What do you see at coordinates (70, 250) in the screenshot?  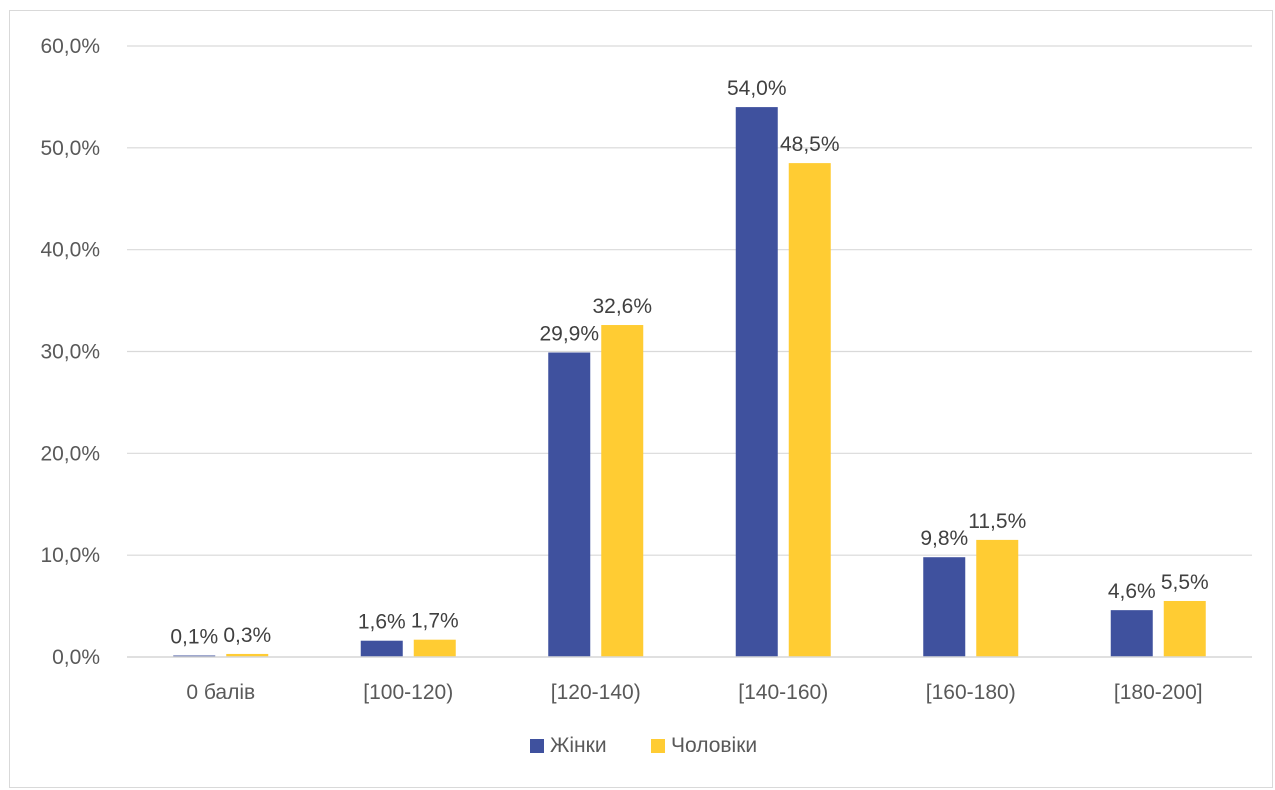 I see `y-tick-label: 40,0%` at bounding box center [70, 250].